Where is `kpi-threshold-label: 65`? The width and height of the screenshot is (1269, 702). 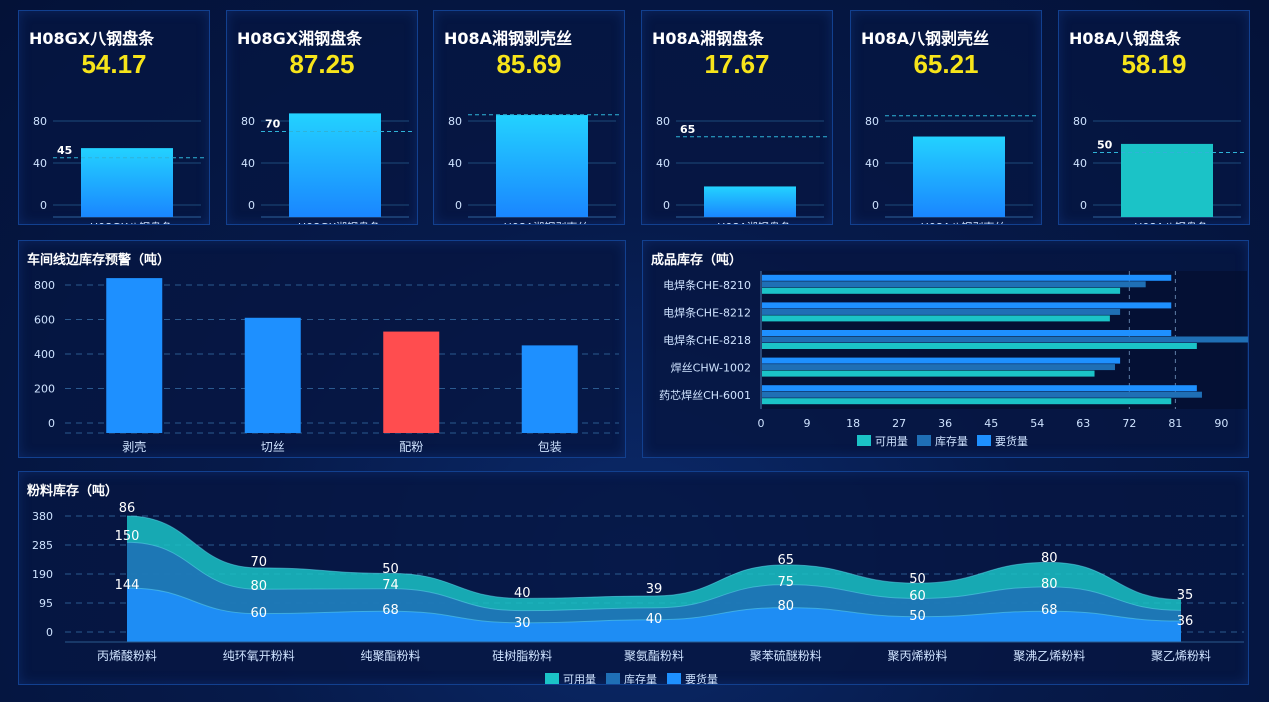 kpi-threshold-label: 65 is located at coordinates (687, 129).